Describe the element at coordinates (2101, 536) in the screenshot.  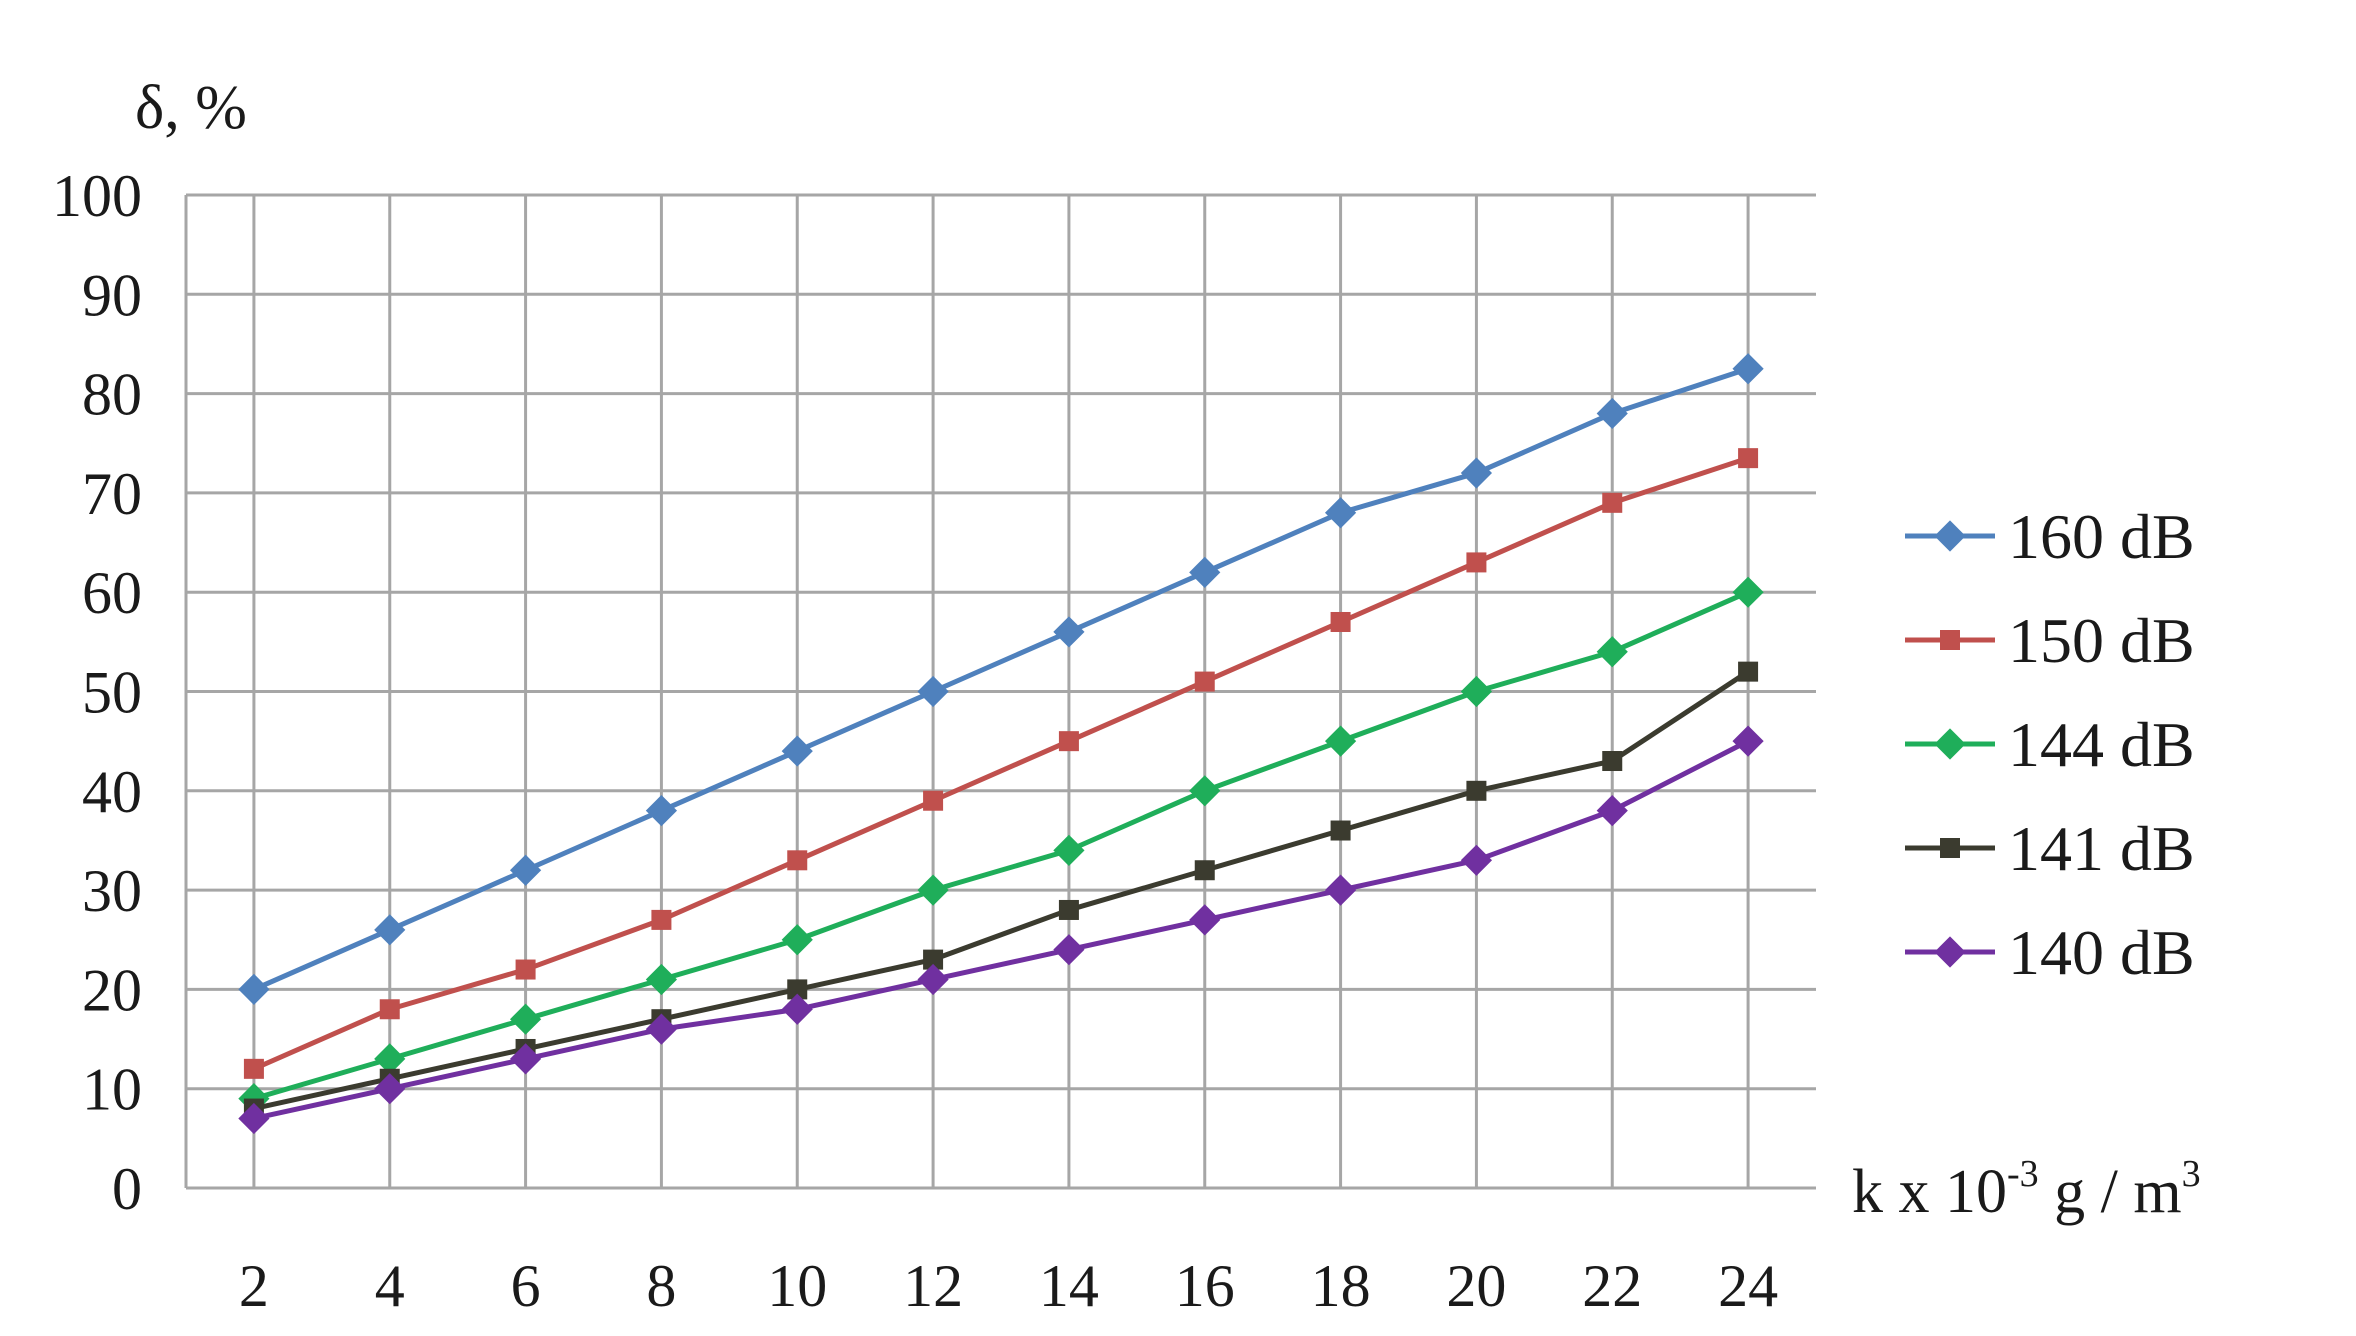
I see `legend-label: 160 dB` at that location.